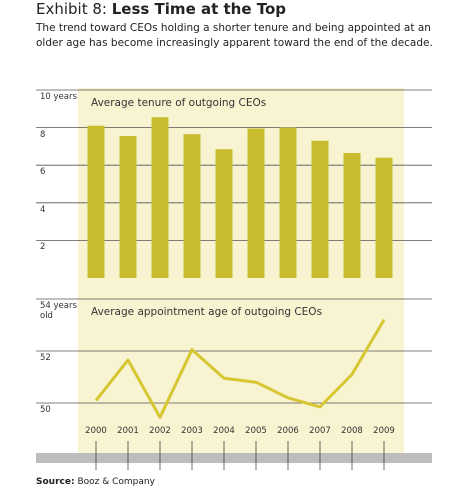 The width and height of the screenshot is (468, 490). What do you see at coordinates (320, 431) in the screenshot?
I see `x-tick-label: 2007` at bounding box center [320, 431].